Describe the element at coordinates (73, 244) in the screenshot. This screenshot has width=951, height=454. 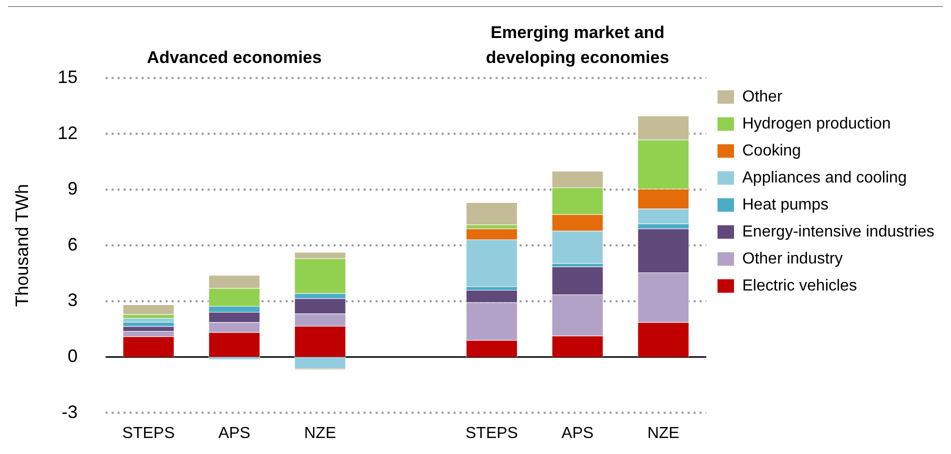
I see `y-tick-label: 6` at that location.